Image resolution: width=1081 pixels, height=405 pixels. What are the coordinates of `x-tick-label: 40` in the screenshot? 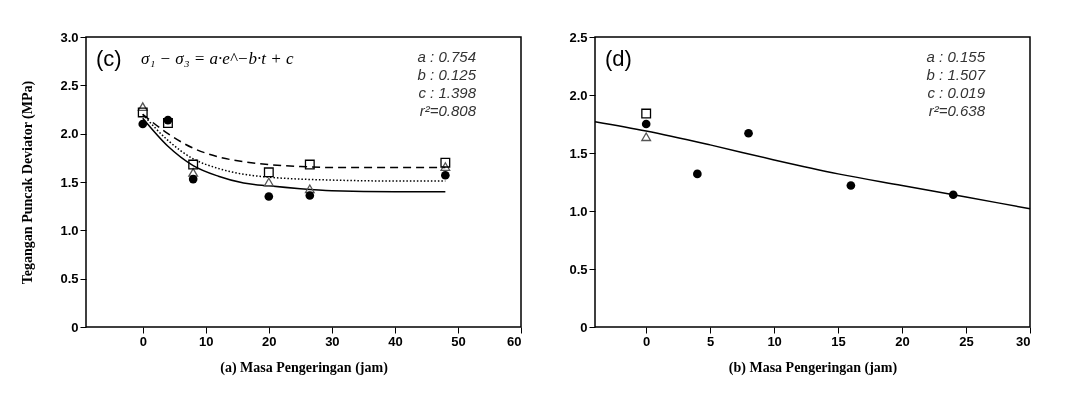 It's located at (395, 341).